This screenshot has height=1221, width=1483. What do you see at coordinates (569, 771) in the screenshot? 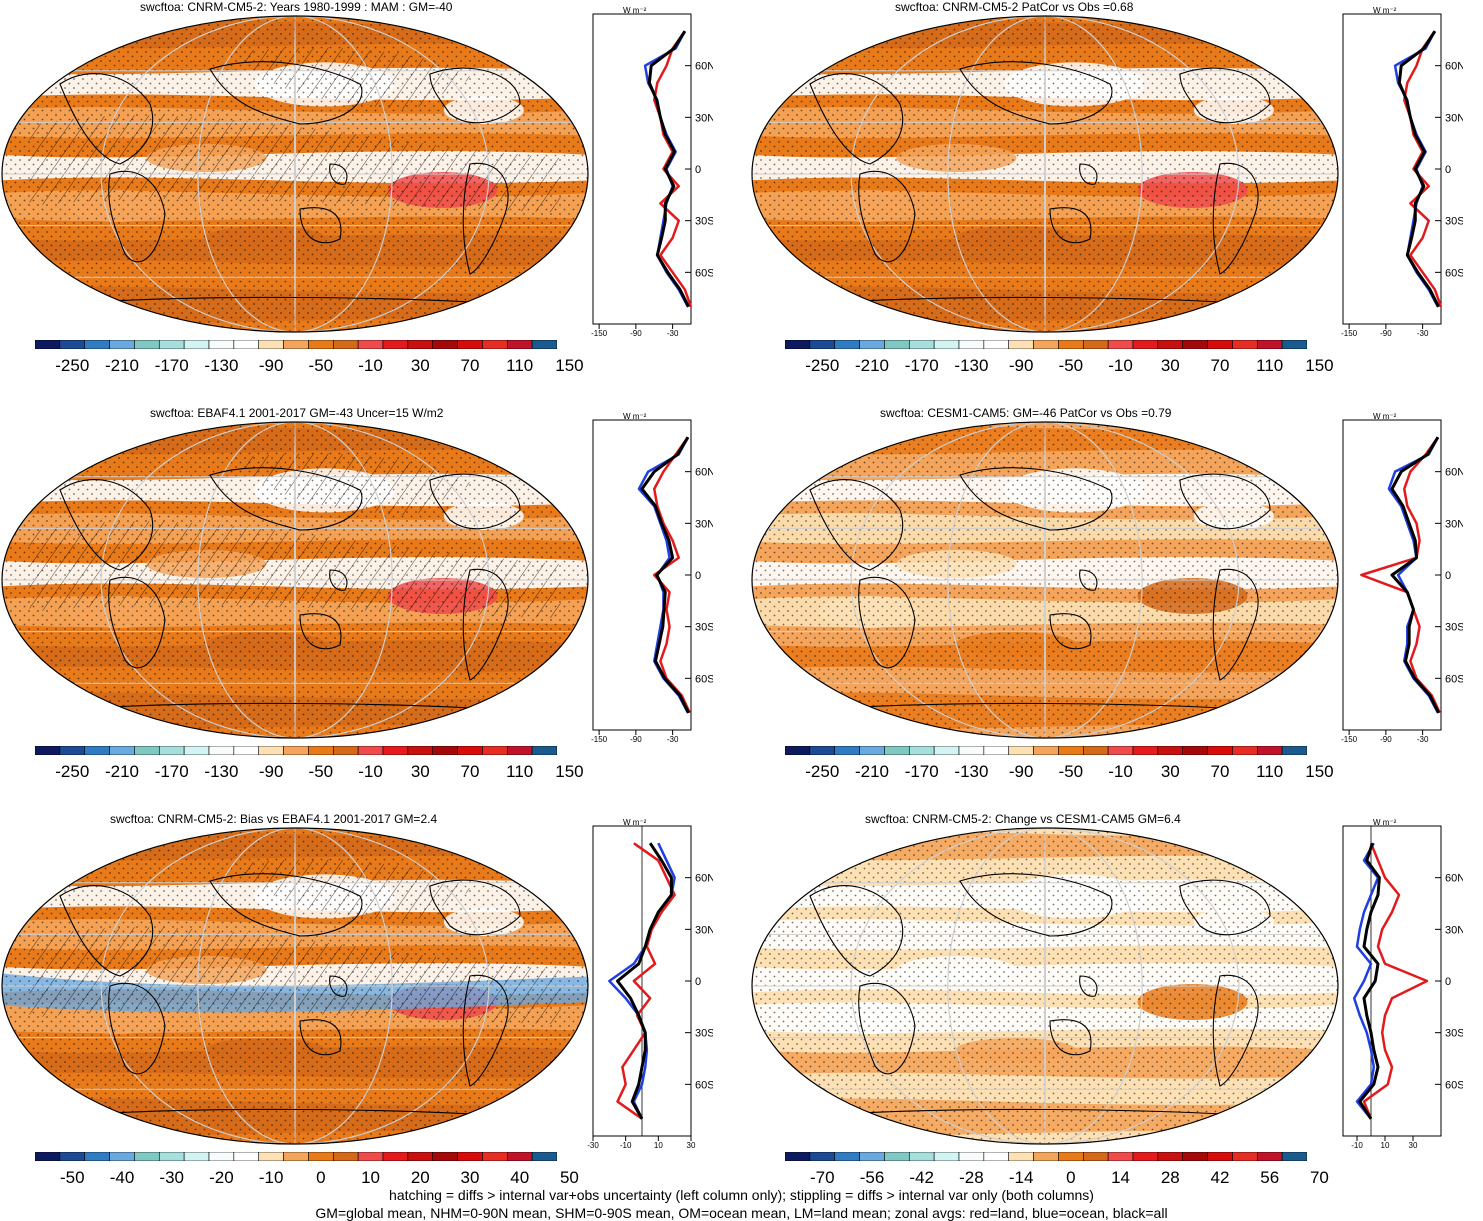
I see `colorbar-label: 150` at bounding box center [569, 771].